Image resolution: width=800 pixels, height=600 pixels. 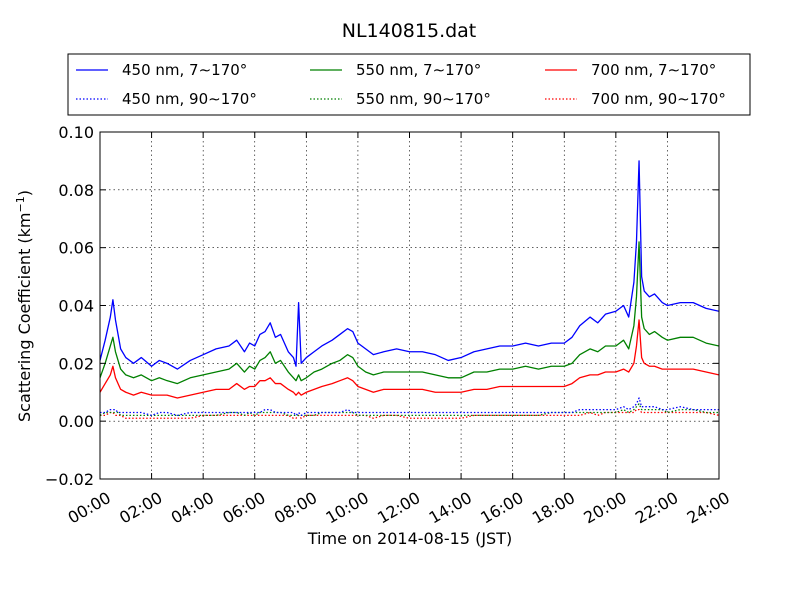 I want to click on legend-label: 700 nm, 7∼170°, so click(x=653, y=70).